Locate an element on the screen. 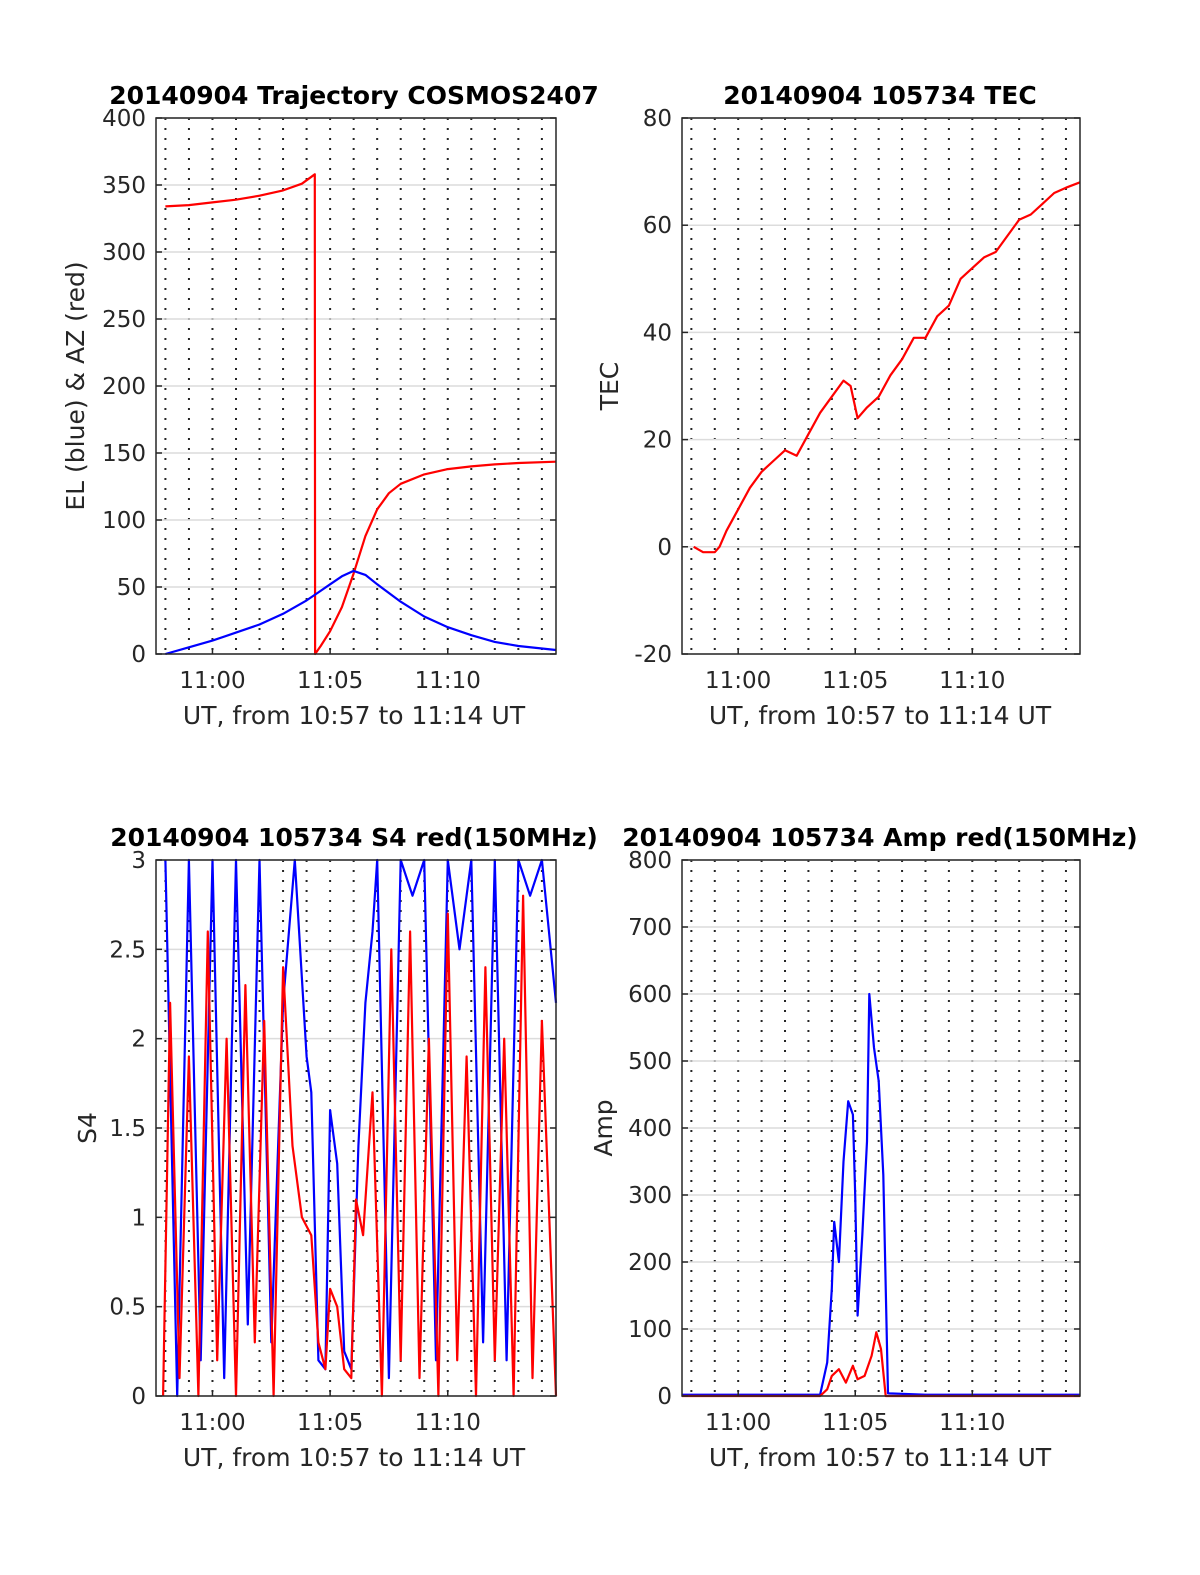  y-tick-label: 1.5 is located at coordinates (127, 1129).